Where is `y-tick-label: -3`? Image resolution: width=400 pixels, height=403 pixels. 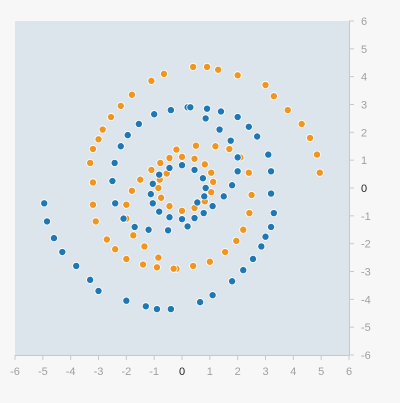
y-tick-label: -3 is located at coordinates (366, 273).